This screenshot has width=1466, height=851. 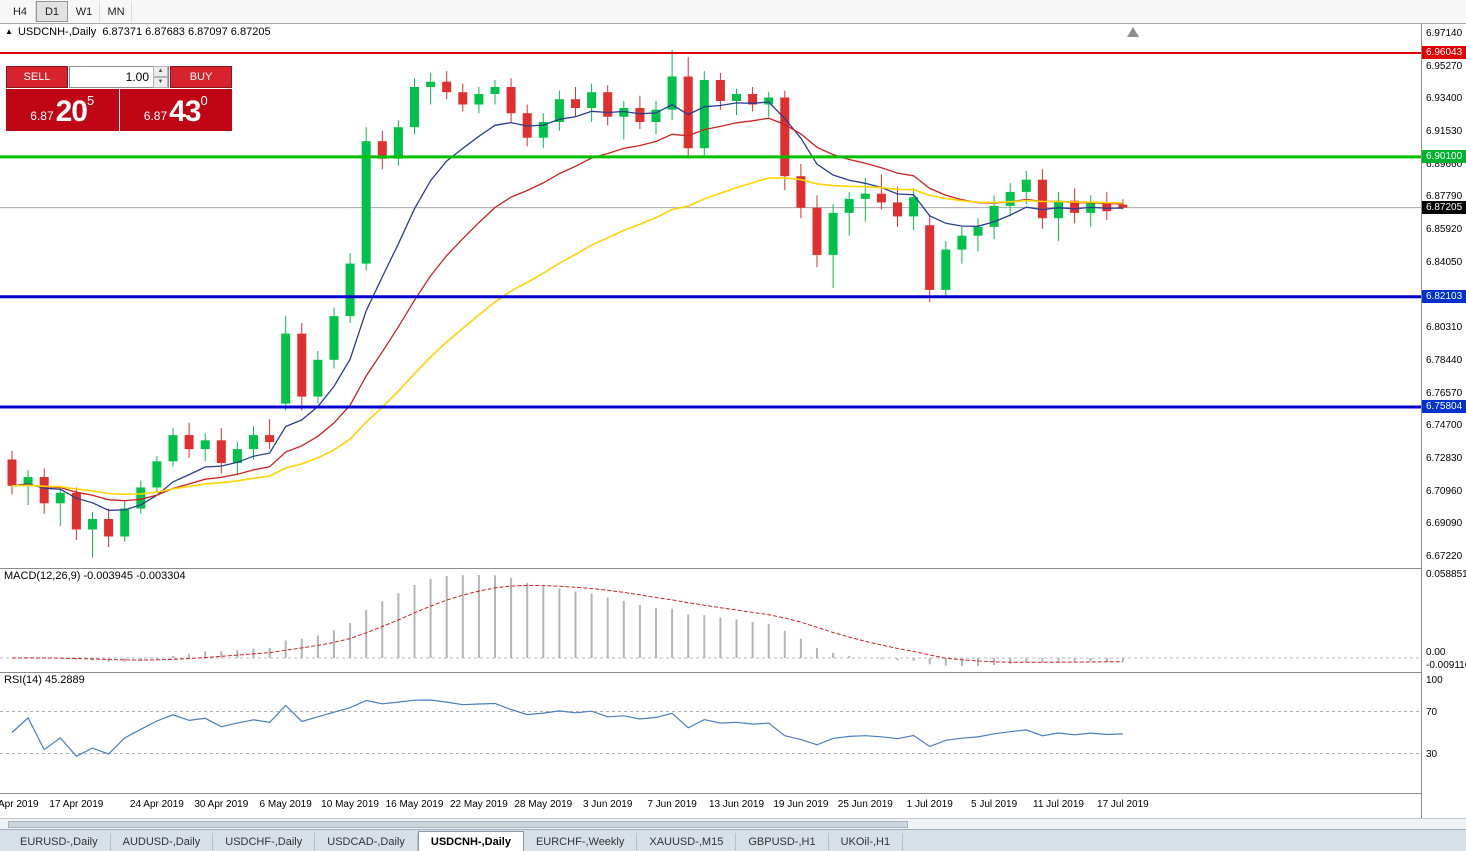 What do you see at coordinates (366, 842) in the screenshot?
I see `chart-tab: USDCAD-,Daily` at bounding box center [366, 842].